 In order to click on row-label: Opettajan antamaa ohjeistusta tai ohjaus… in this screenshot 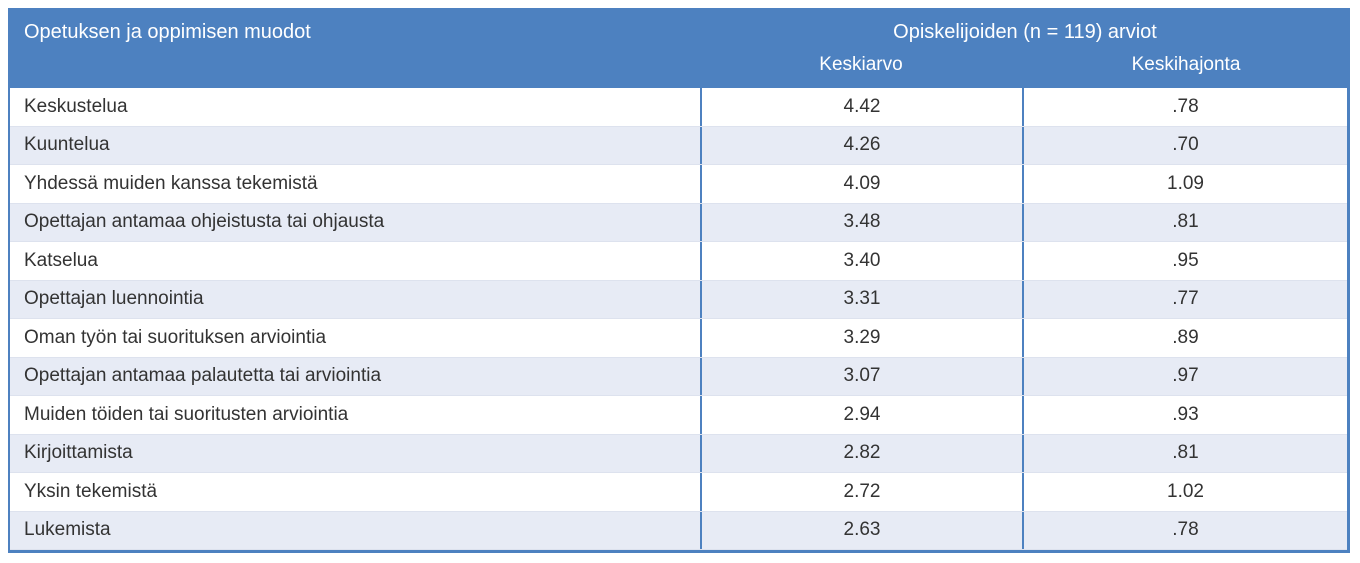, I will do `click(204, 222)`.